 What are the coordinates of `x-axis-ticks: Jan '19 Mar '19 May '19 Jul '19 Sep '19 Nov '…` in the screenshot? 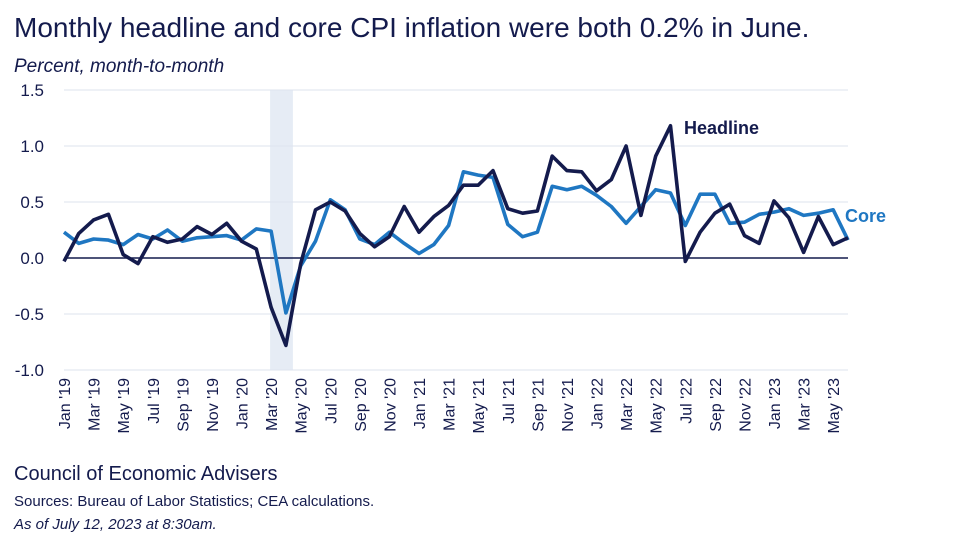 It's located at (450, 406).